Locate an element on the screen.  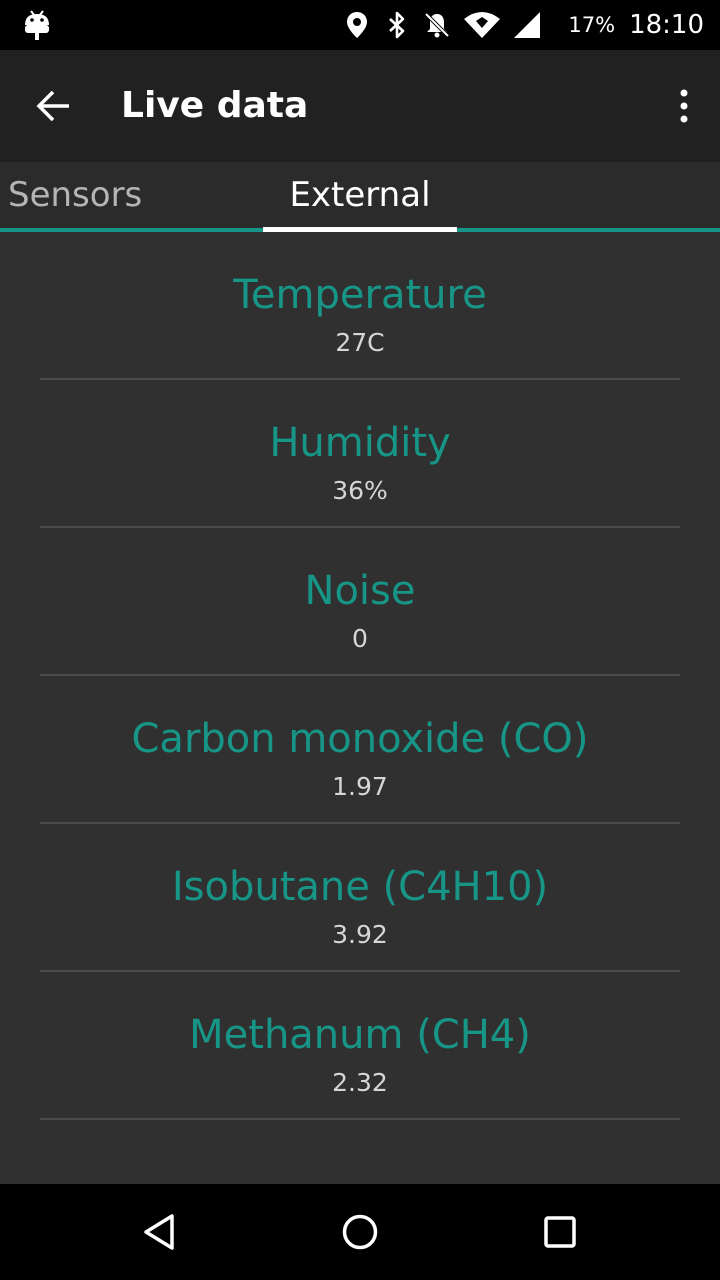
nav-home-icon is located at coordinates (360, 1232).